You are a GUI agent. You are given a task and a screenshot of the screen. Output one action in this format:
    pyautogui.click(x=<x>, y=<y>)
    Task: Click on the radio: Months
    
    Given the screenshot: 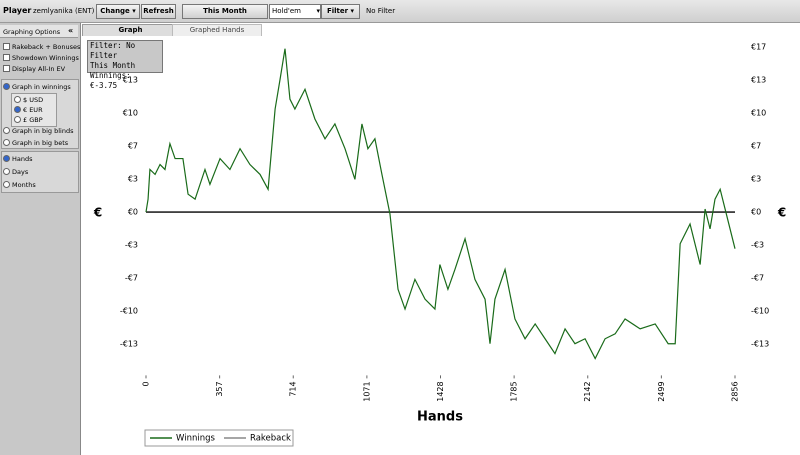 What is the action you would take?
    pyautogui.click(x=19, y=185)
    